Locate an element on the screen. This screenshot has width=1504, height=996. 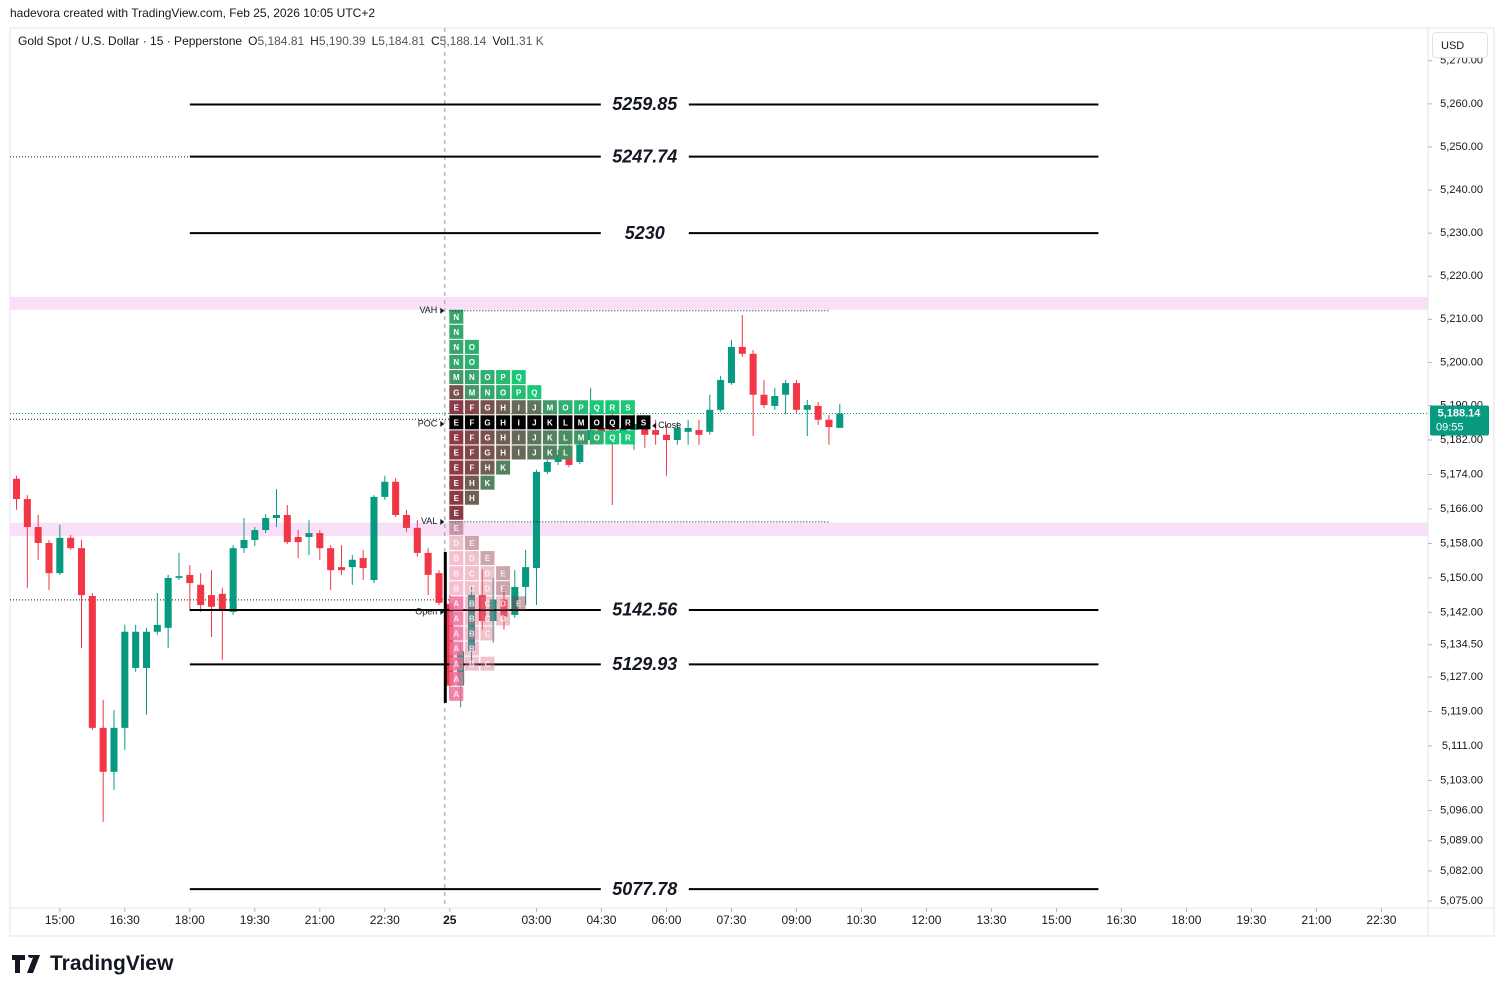
ohlc-value: 5,184.81 is located at coordinates (401, 41).